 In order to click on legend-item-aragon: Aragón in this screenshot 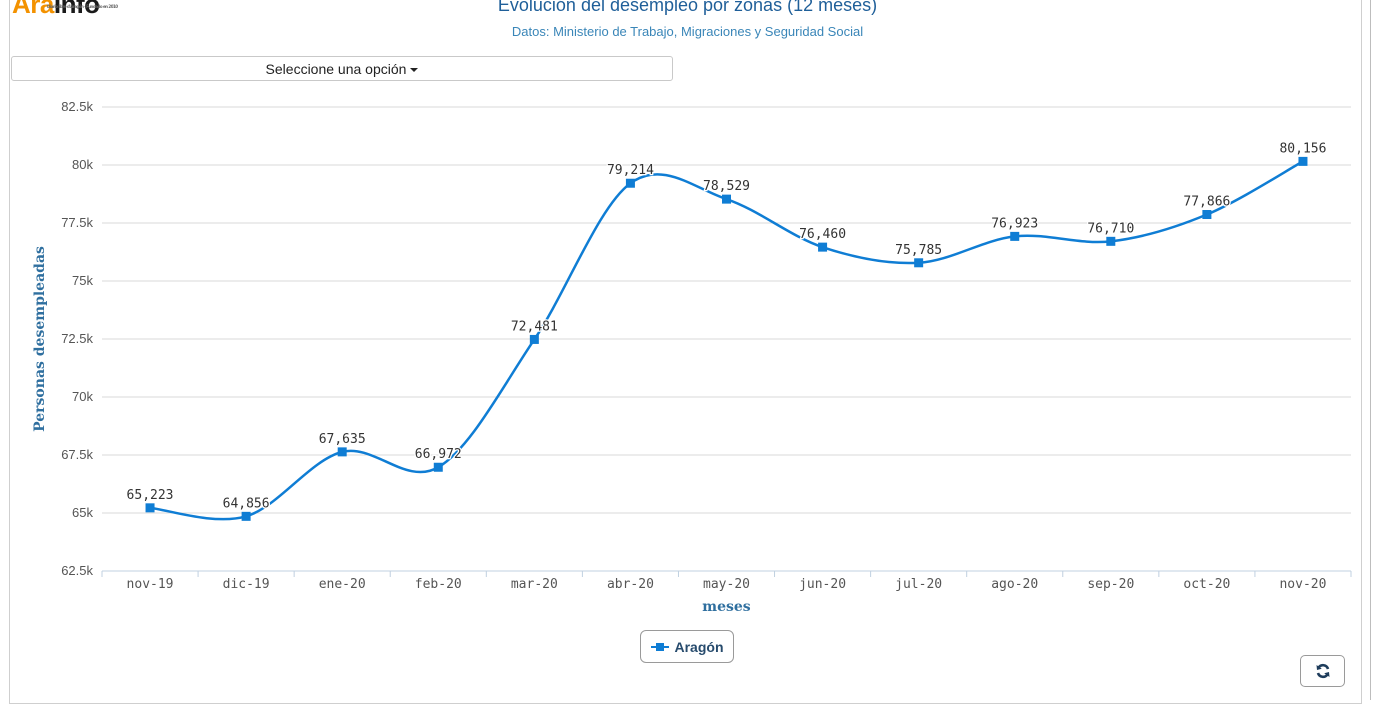, I will do `click(687, 646)`.